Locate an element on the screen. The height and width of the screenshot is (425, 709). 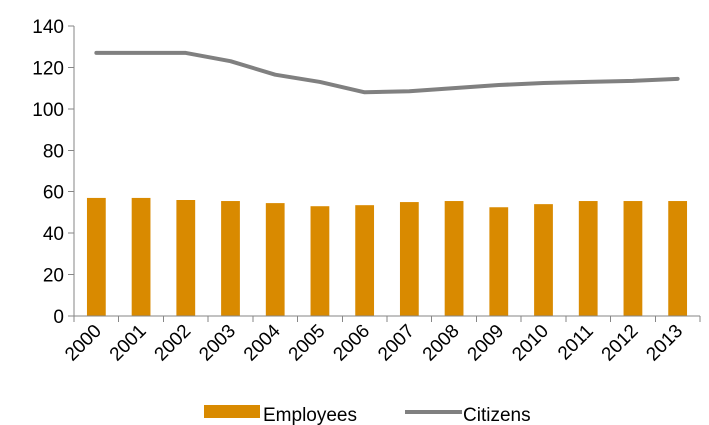
y-axis: 0 20 40 60 80 100 120 140 is located at coordinates (53, 172).